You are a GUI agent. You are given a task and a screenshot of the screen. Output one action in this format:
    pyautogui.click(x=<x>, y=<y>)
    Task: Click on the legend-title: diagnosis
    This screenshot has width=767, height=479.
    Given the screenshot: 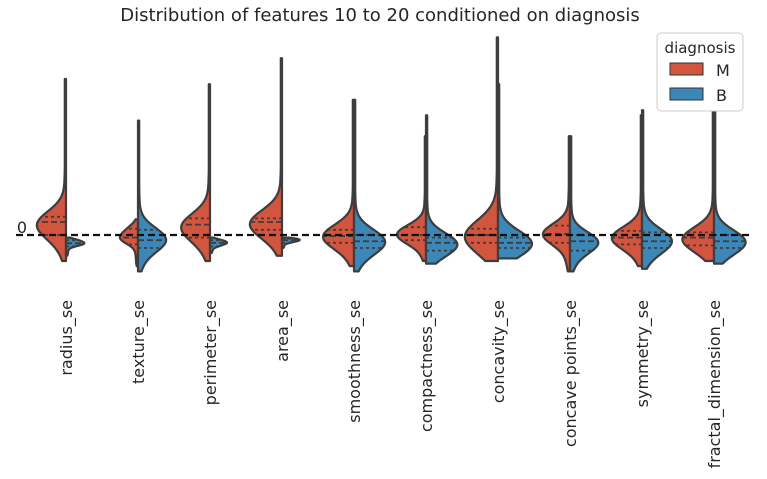 What is the action you would take?
    pyautogui.click(x=700, y=48)
    